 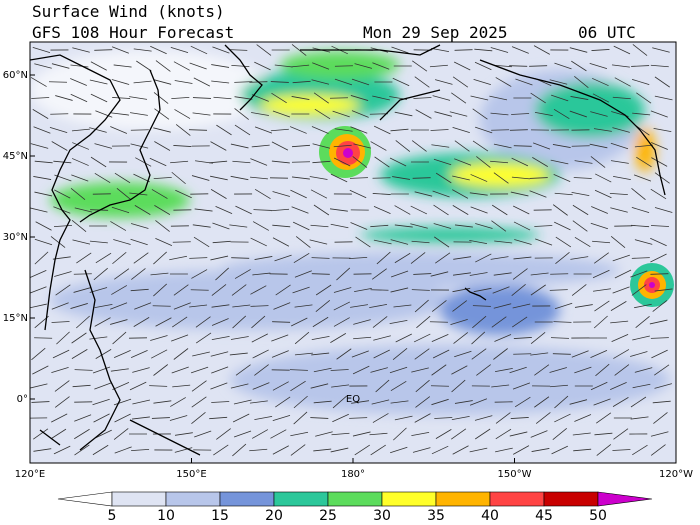 I want to click on colorbar-label: 40, so click(x=490, y=516).